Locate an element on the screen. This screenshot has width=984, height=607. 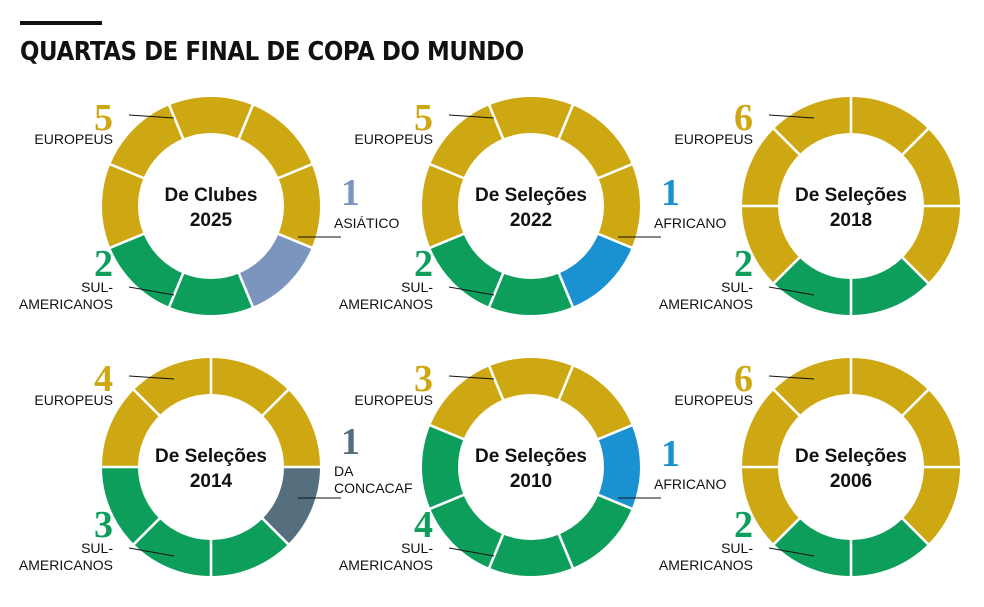
donut-segment-africano is located at coordinates (595, 270).